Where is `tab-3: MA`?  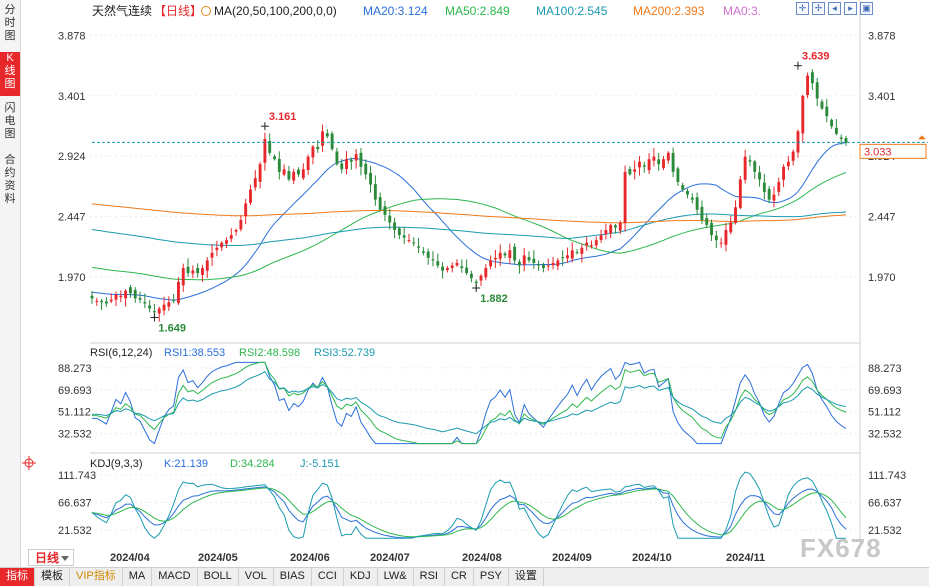 tab-3: MA is located at coordinates (138, 577).